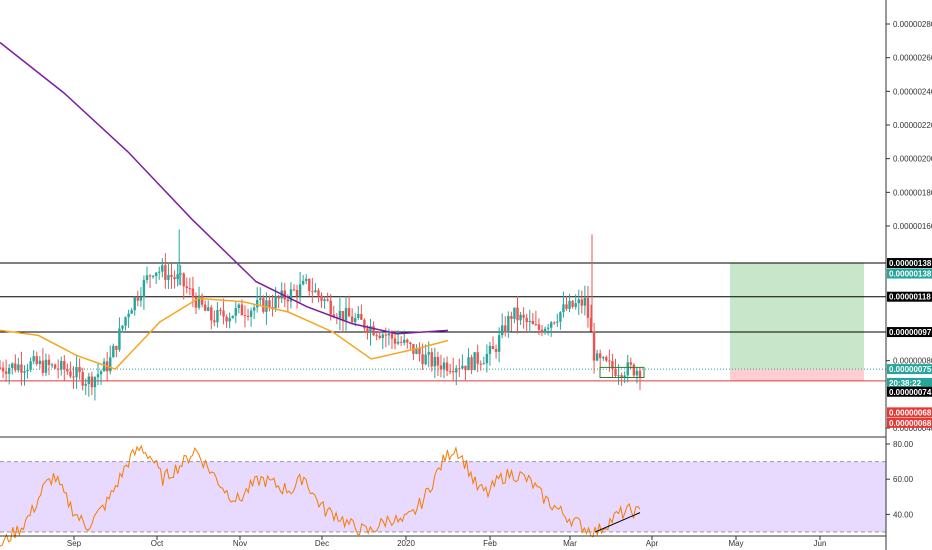 This screenshot has height=550, width=932. I want to click on price-tick-label: 0.00000200, so click(912, 159).